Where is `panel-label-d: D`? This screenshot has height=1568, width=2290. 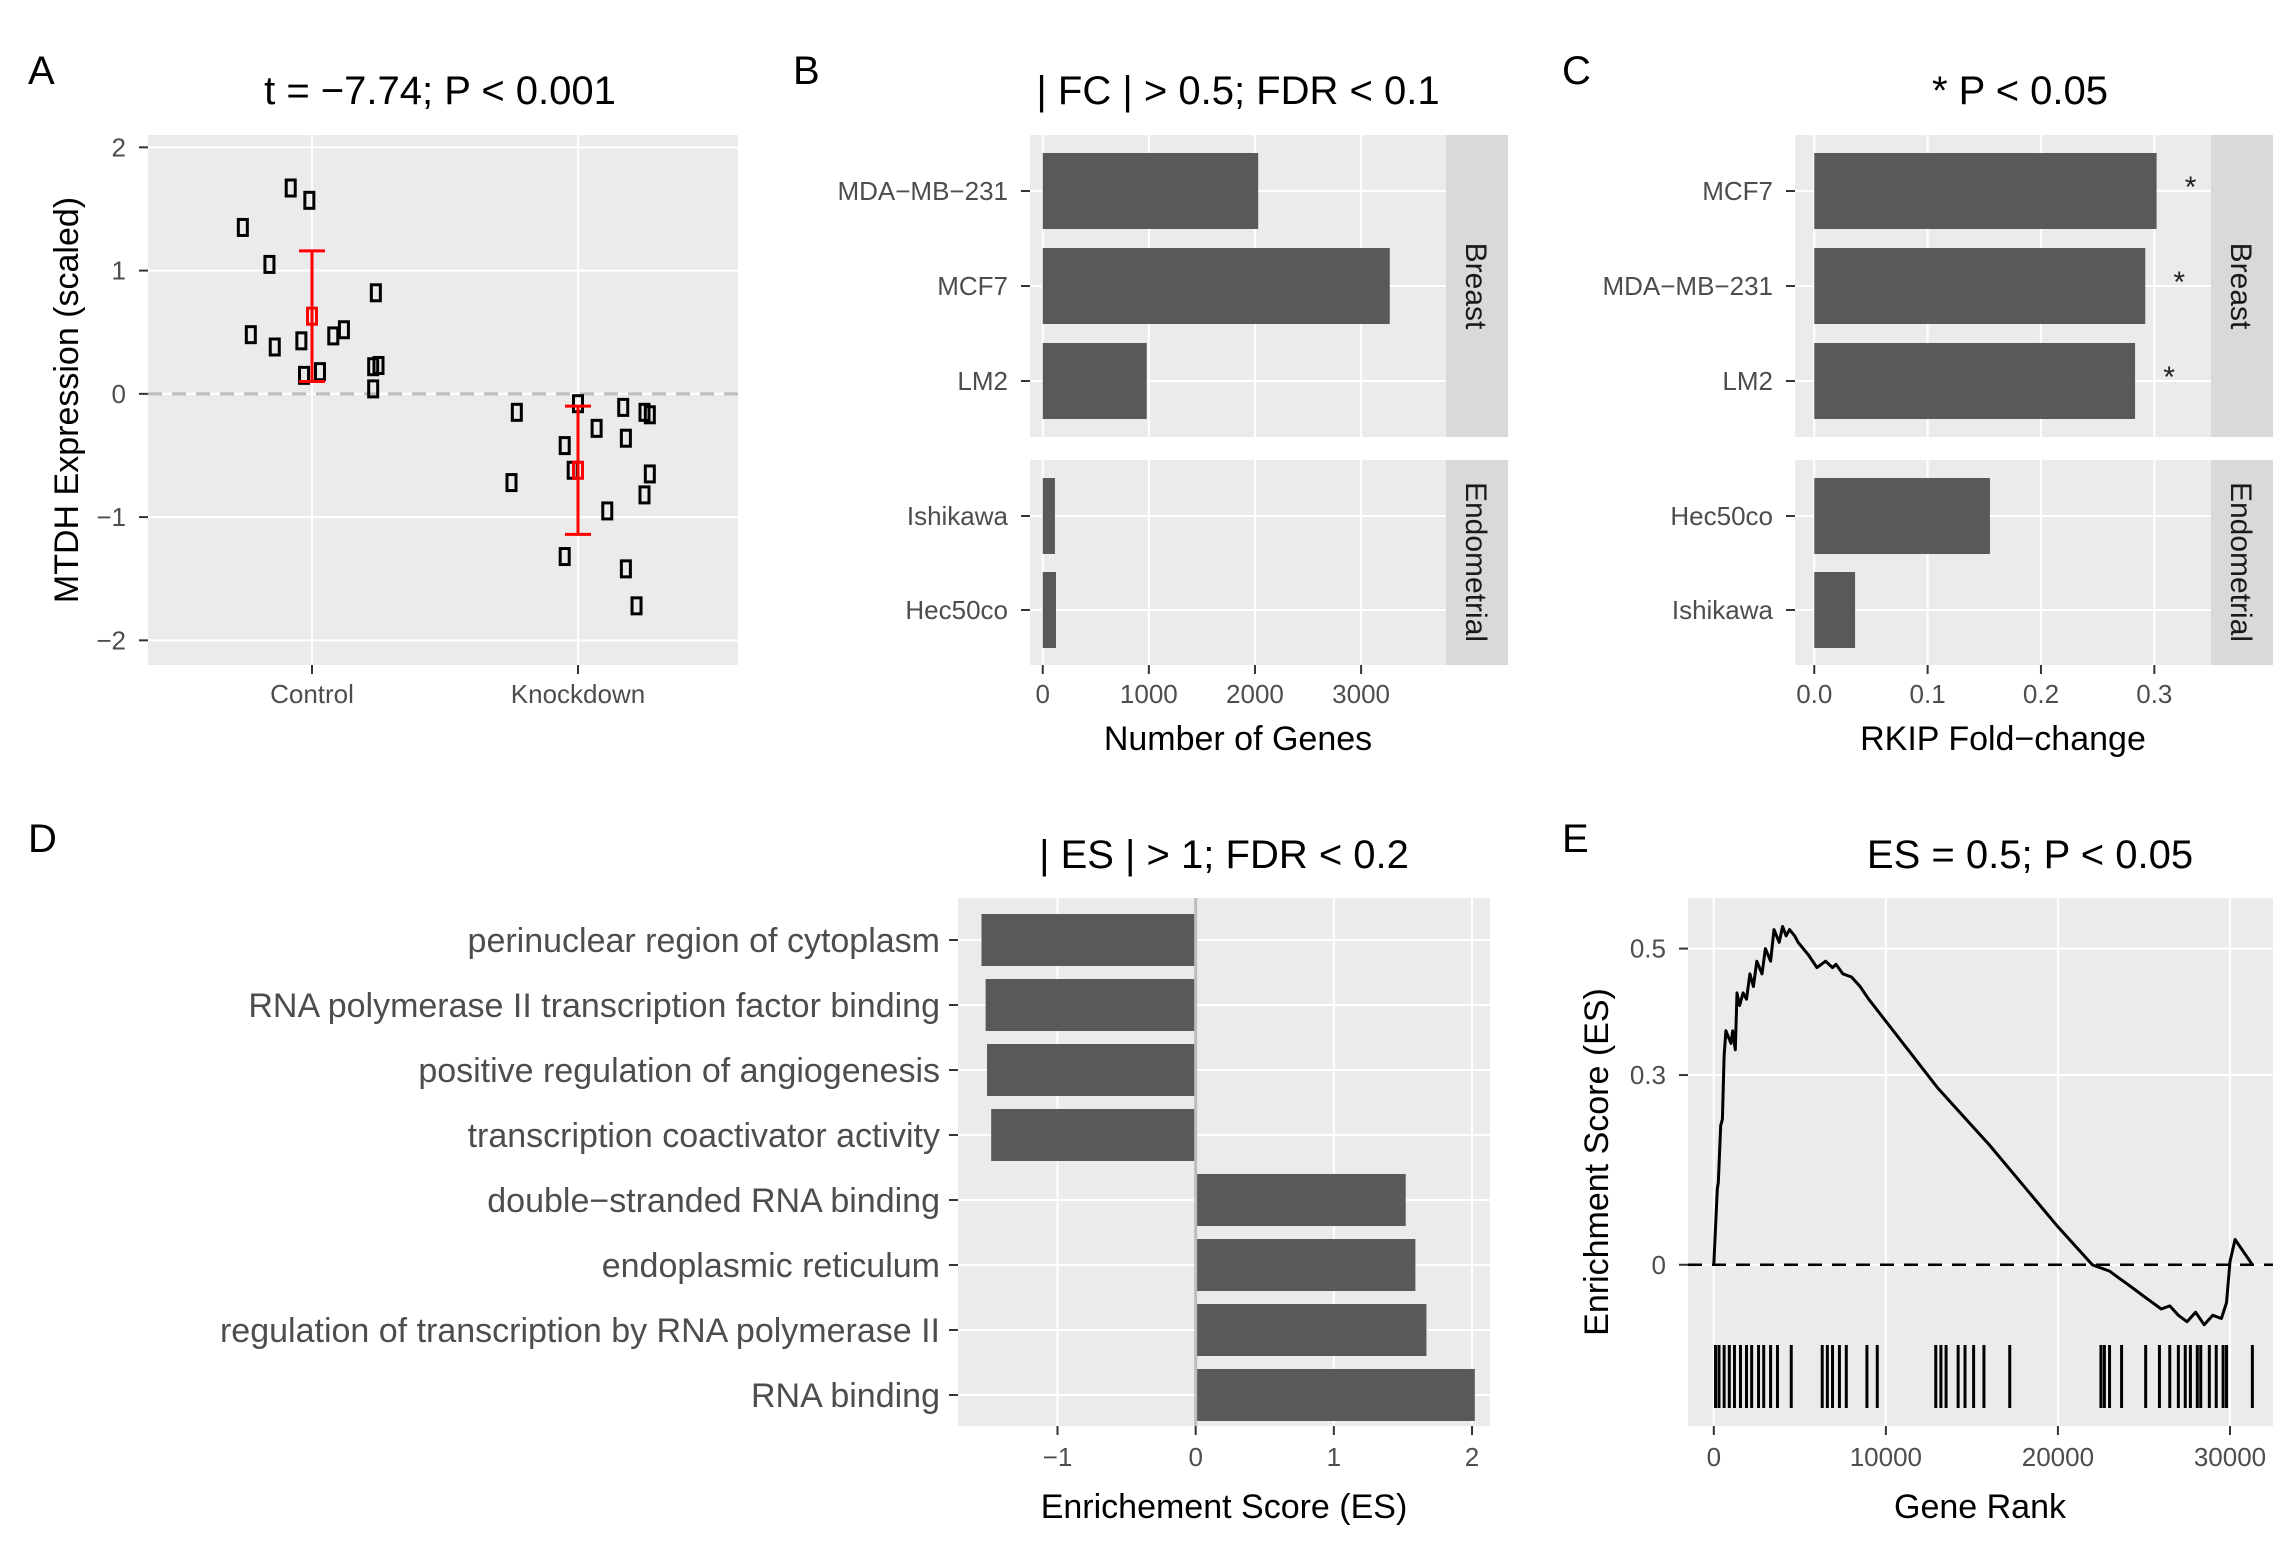
panel-label-d: D is located at coordinates (42, 839).